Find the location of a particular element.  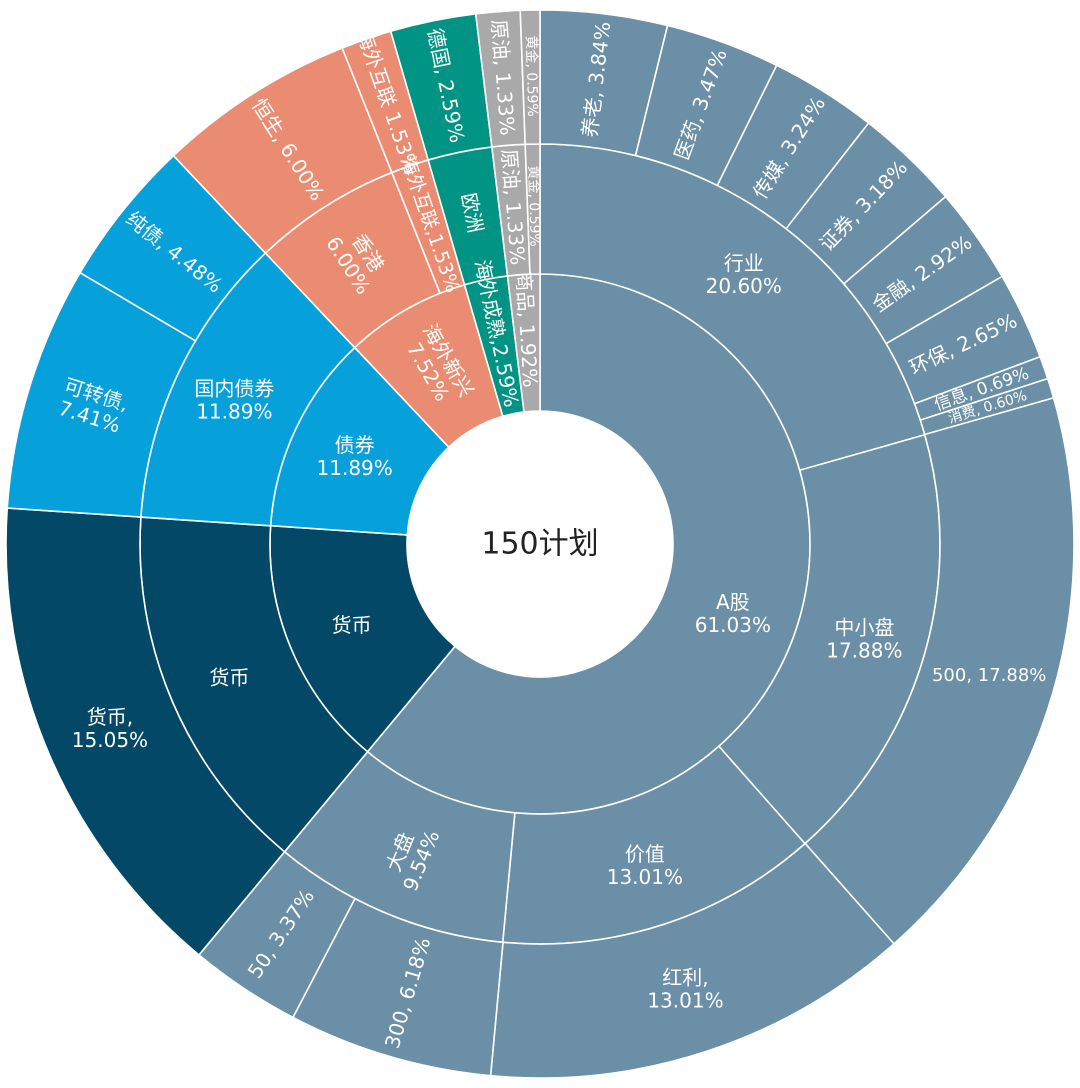

outer-label-seg-8-500: 500, 17.88% is located at coordinates (989, 675).